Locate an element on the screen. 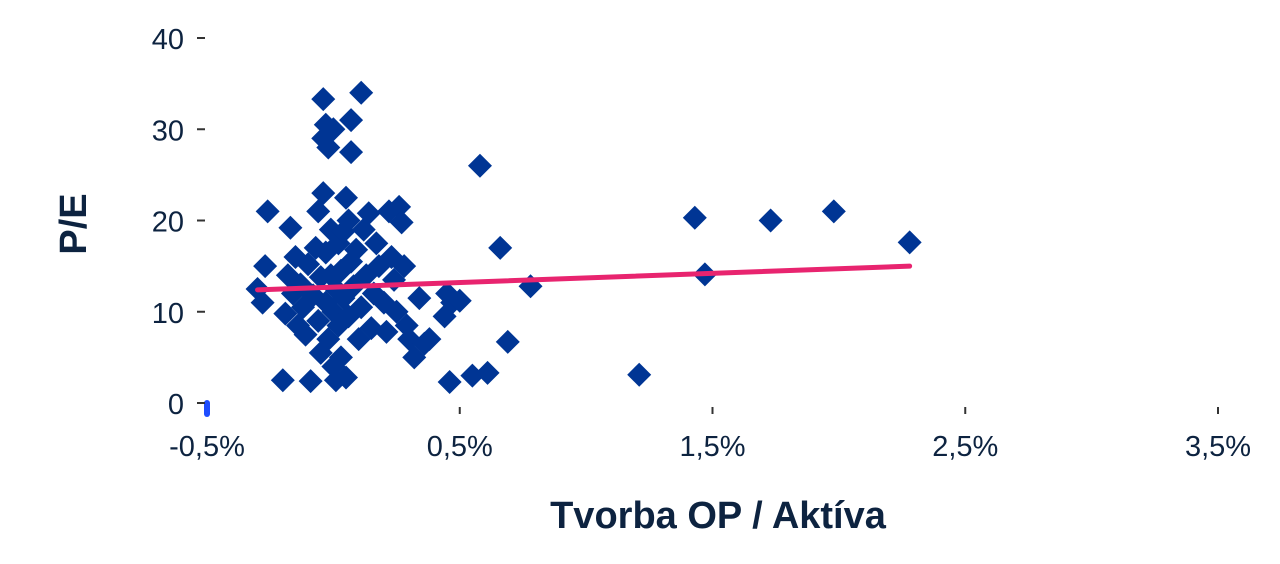 The width and height of the screenshot is (1280, 564). y-tick-label: 10 is located at coordinates (168, 314).